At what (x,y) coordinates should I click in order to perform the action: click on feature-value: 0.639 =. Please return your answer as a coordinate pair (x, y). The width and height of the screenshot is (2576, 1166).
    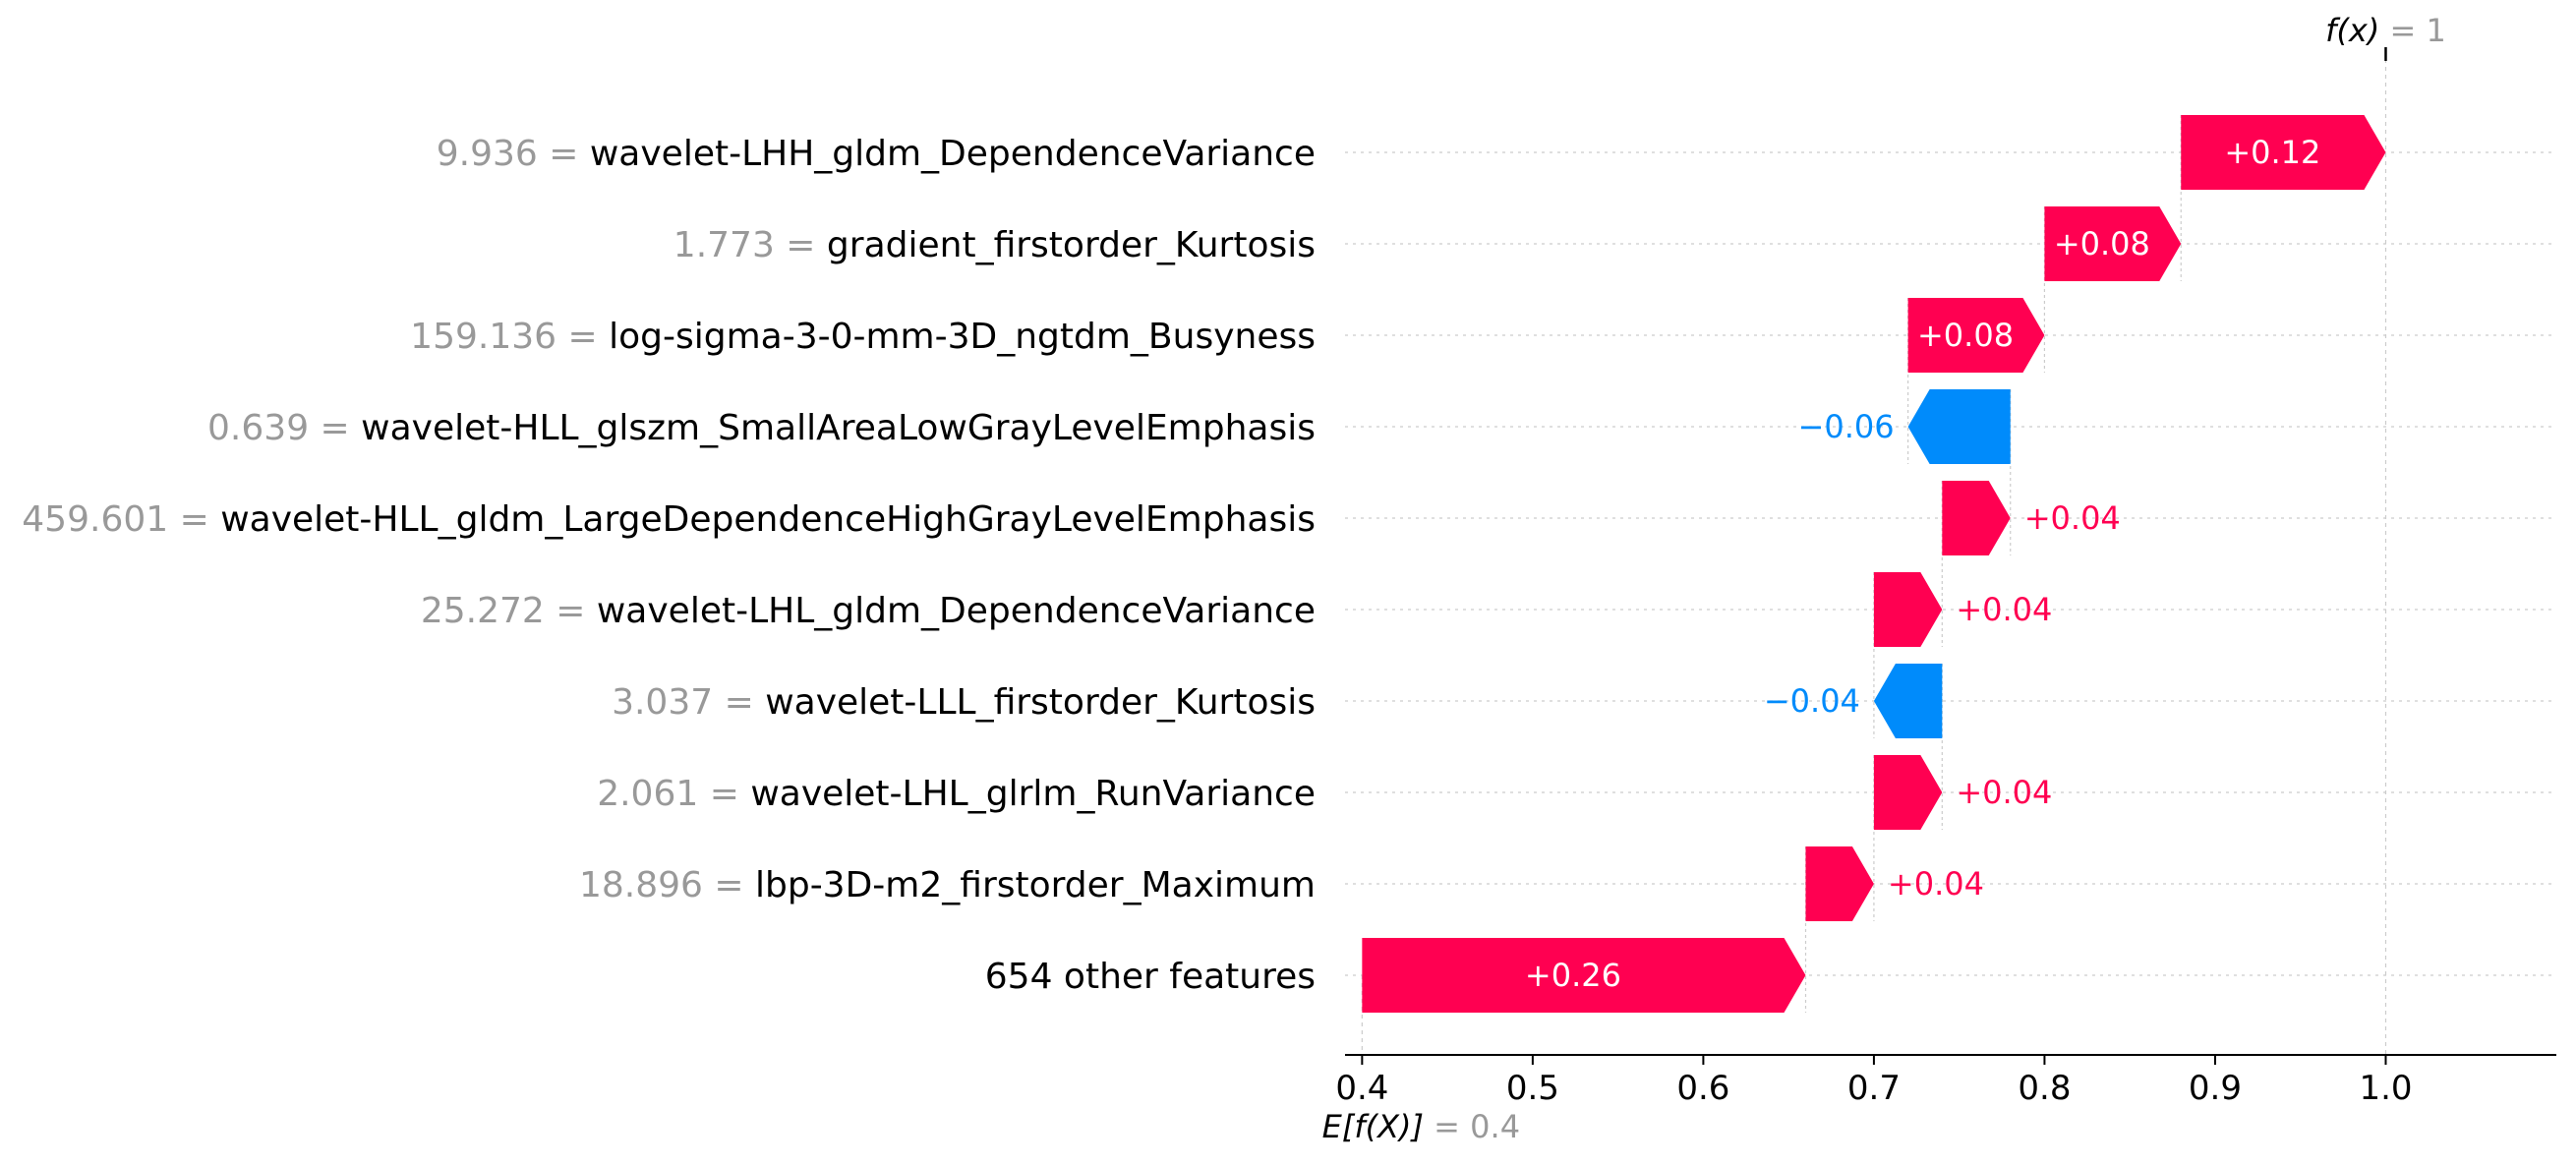
    Looking at the image, I should click on (284, 428).